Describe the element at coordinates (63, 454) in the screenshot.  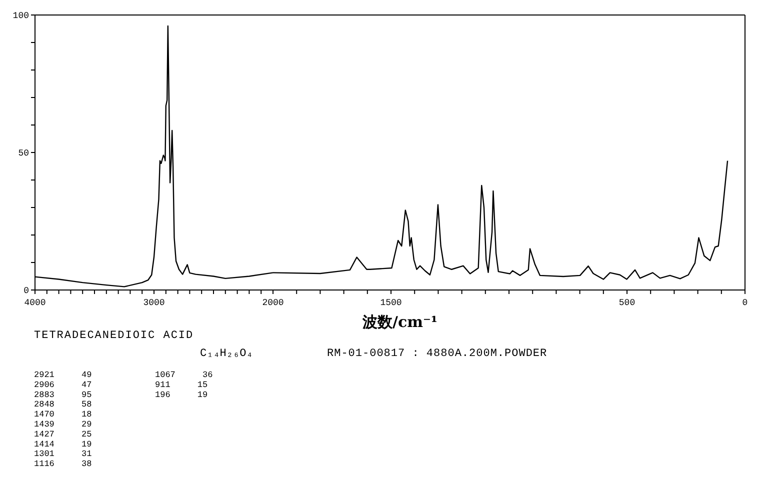
I see `text: 1301 31` at that location.